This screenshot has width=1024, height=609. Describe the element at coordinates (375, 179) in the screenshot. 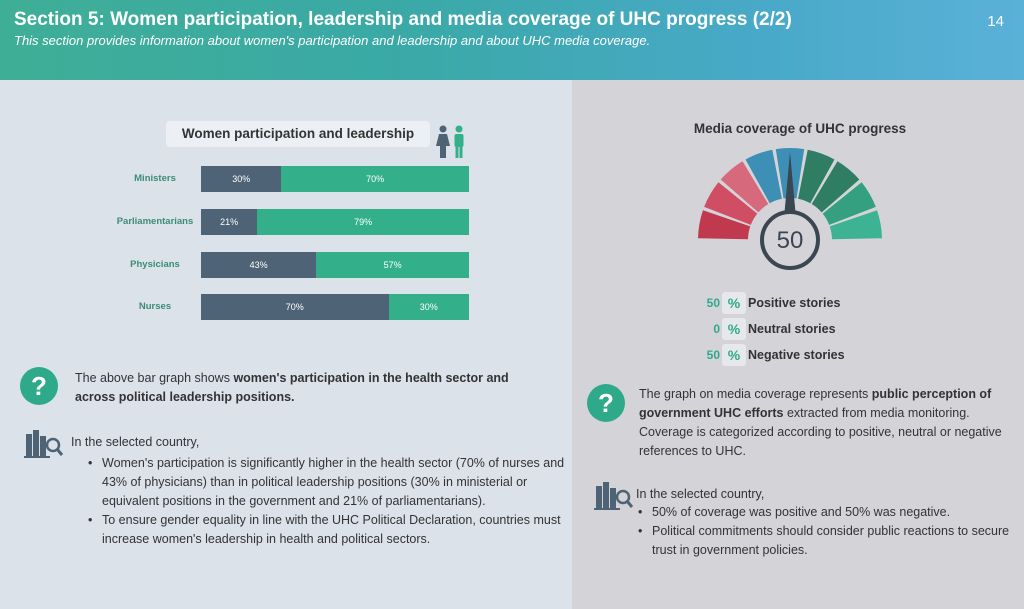

I see `bar-segment-women: 70%` at that location.